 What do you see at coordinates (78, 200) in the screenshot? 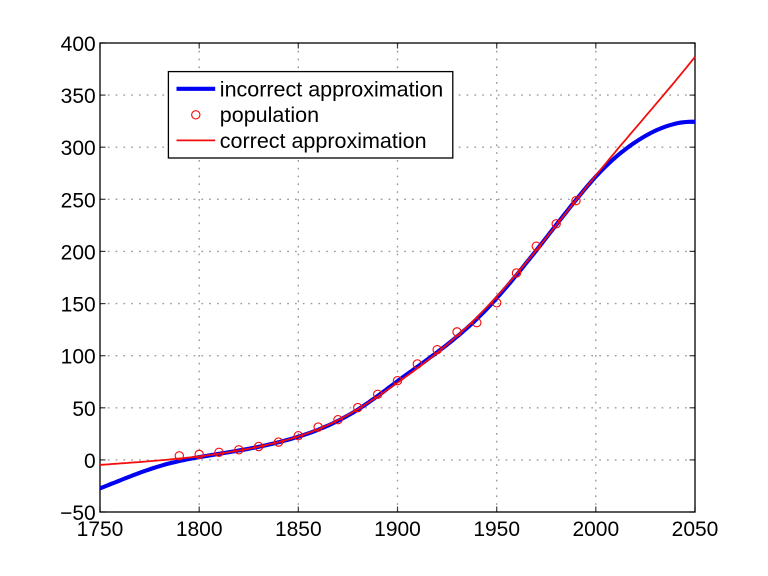
I see `svg-text: 250` at bounding box center [78, 200].